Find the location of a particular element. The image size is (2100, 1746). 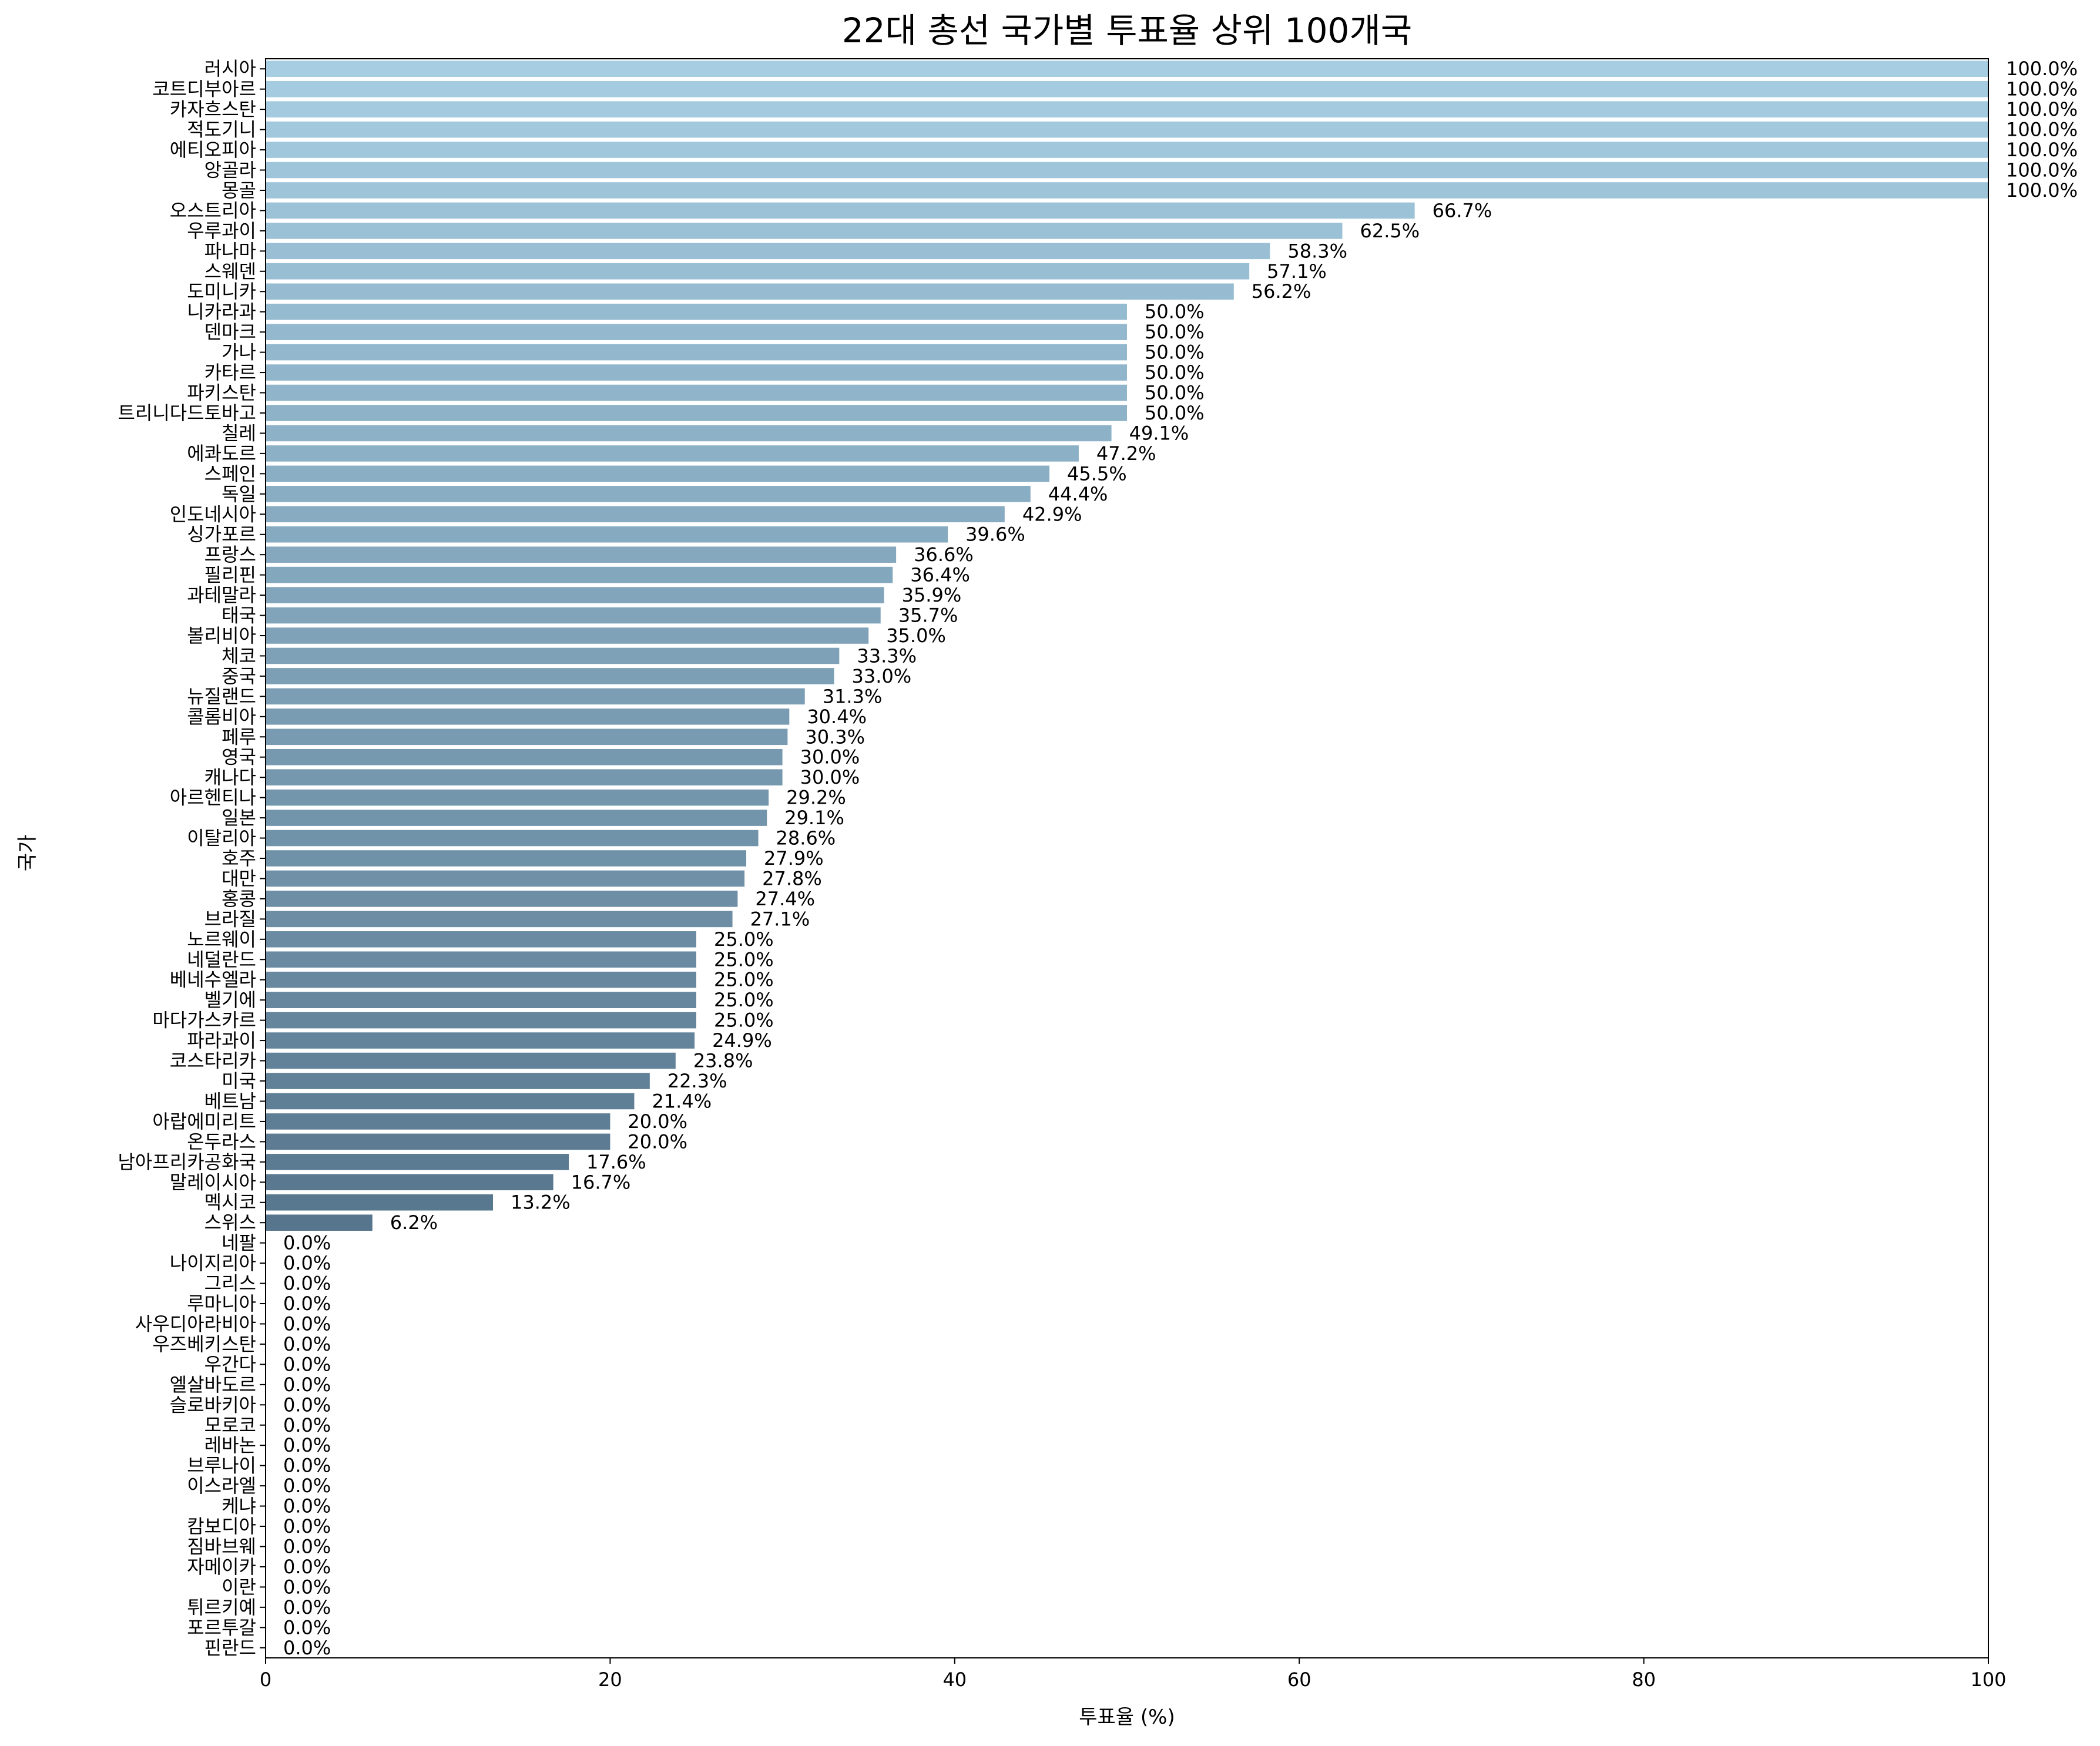

category-label: 레바논 is located at coordinates (230, 1445).